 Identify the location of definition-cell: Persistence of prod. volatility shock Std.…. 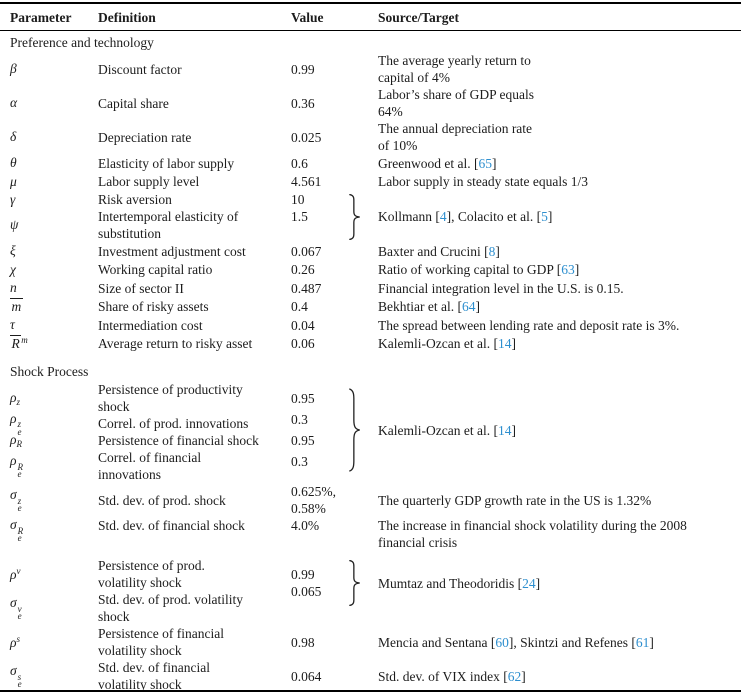
(194, 591).